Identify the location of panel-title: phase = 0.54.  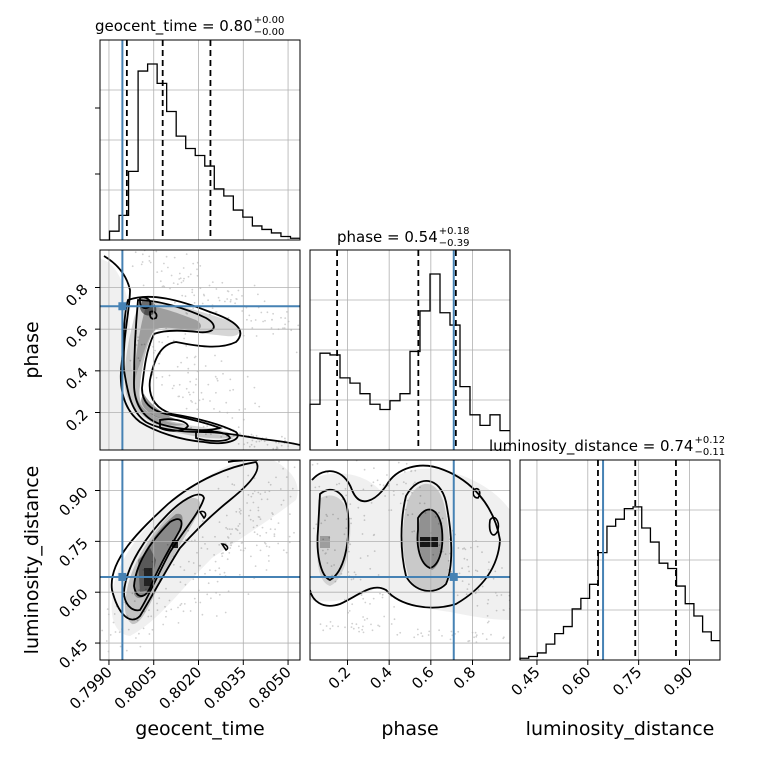
(387, 237).